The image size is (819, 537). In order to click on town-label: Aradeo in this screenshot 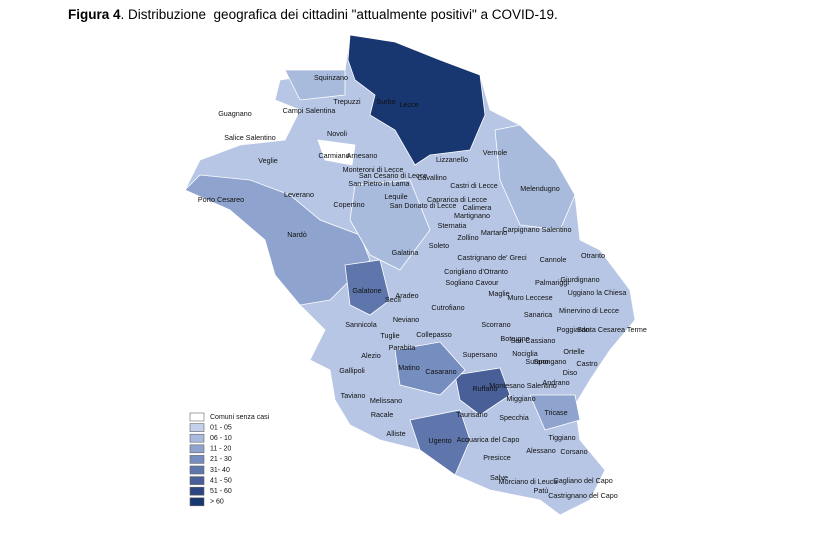, I will do `click(406, 295)`.